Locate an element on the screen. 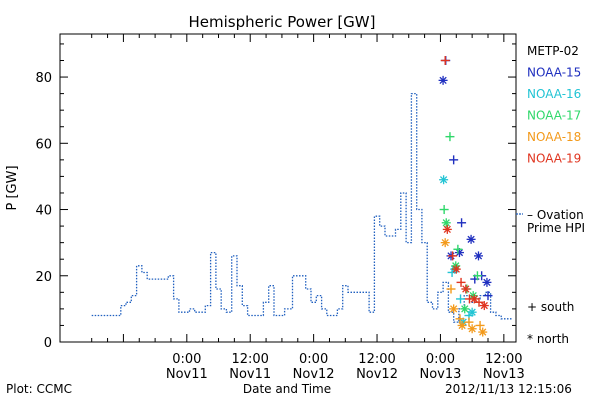 The image size is (600, 400). x-axis-label: Date and Time is located at coordinates (287, 389).